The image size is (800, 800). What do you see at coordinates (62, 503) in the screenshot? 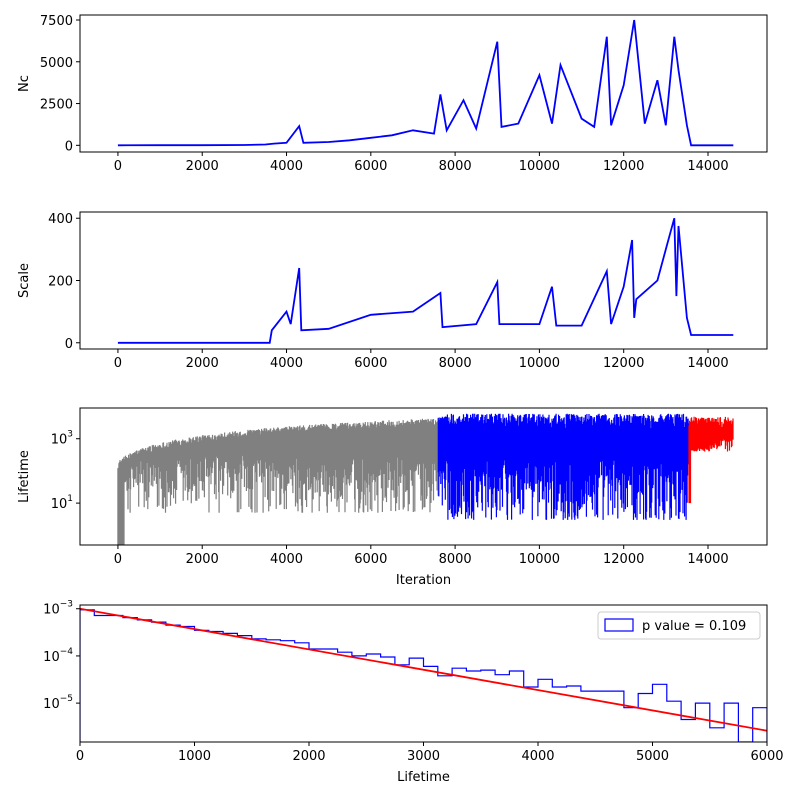
I see `y-tick-label: 10¹` at bounding box center [62, 503].